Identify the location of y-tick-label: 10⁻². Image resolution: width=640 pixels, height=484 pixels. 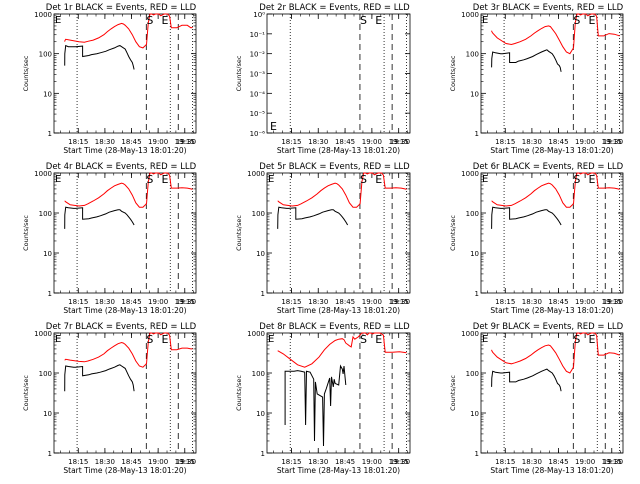
(258, 55).